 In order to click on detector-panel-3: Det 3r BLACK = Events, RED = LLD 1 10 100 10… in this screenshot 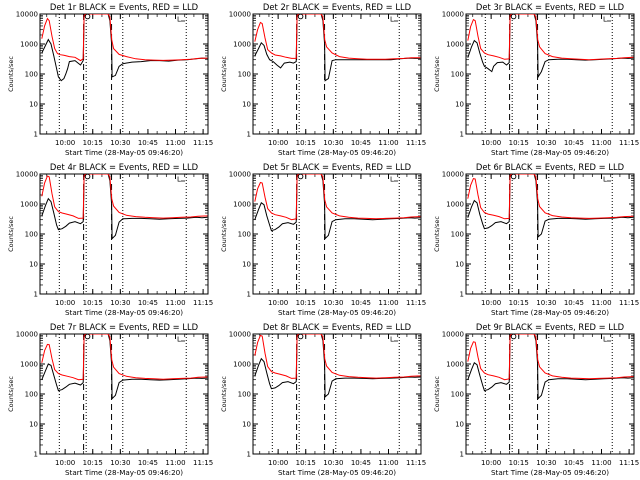, I will do `click(536, 79)`.